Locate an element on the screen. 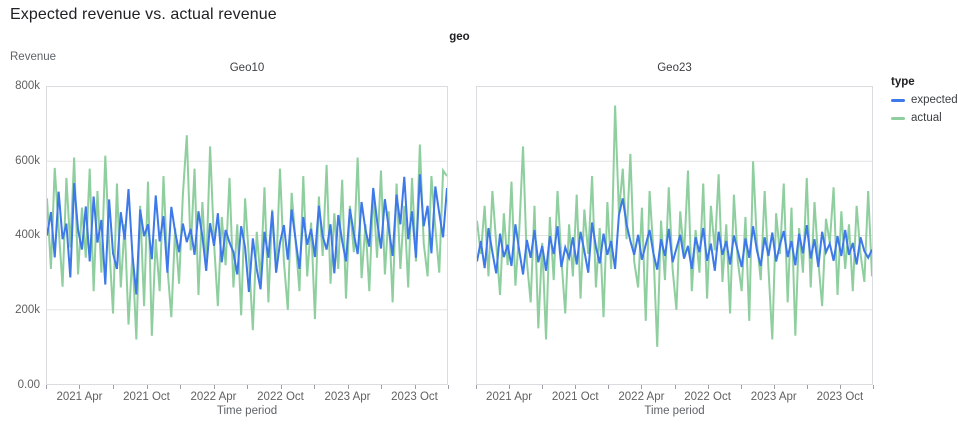 The width and height of the screenshot is (958, 424). panel-title-geo10: Geo10 is located at coordinates (247, 68).